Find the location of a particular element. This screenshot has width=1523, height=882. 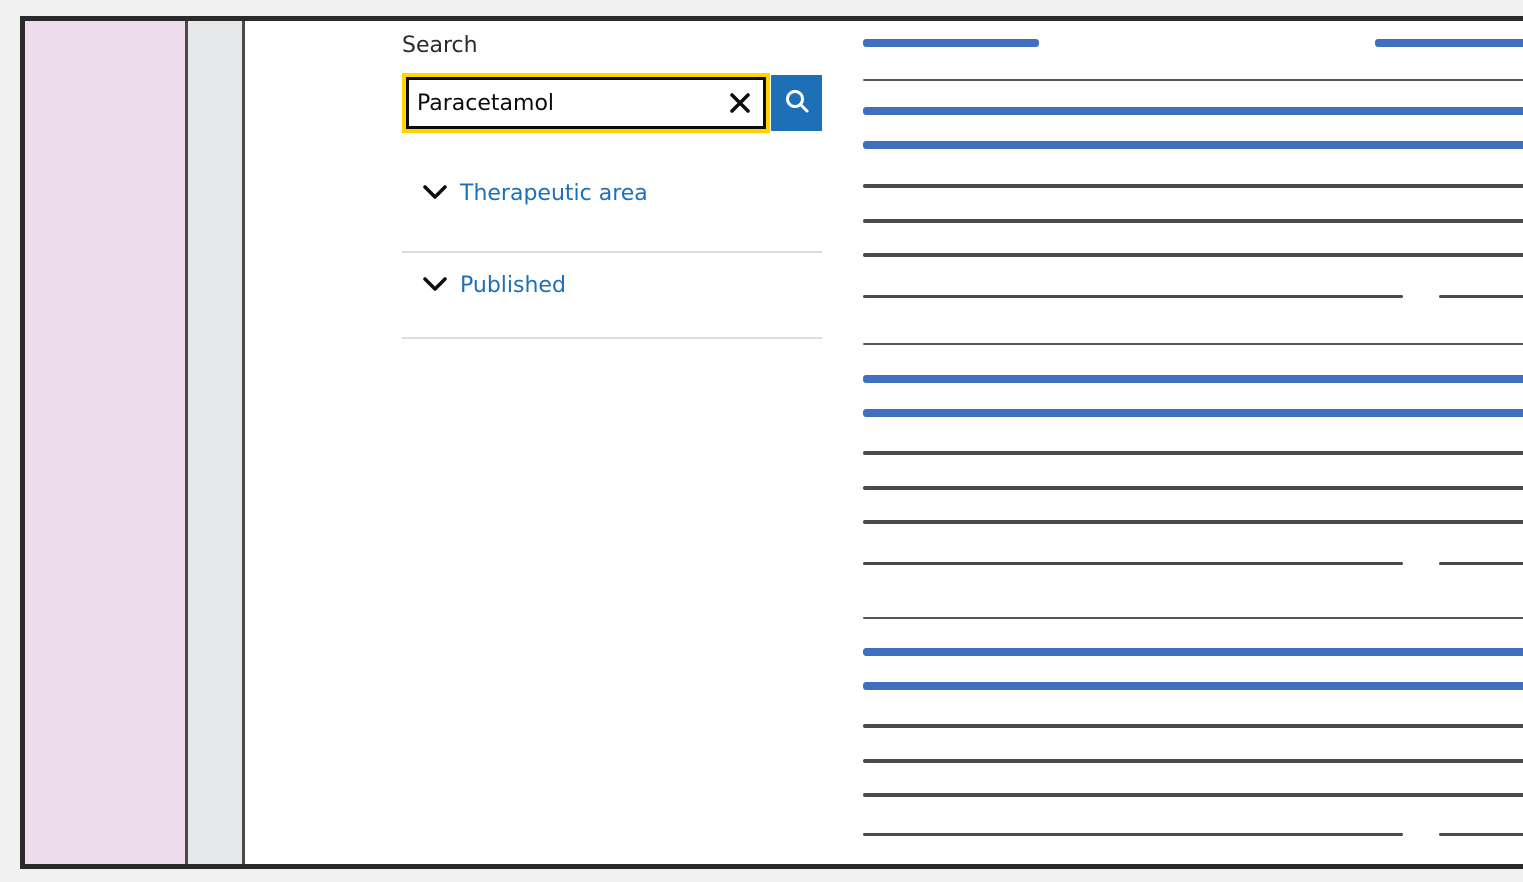

sidebar-strip is located at coordinates (216, 442).